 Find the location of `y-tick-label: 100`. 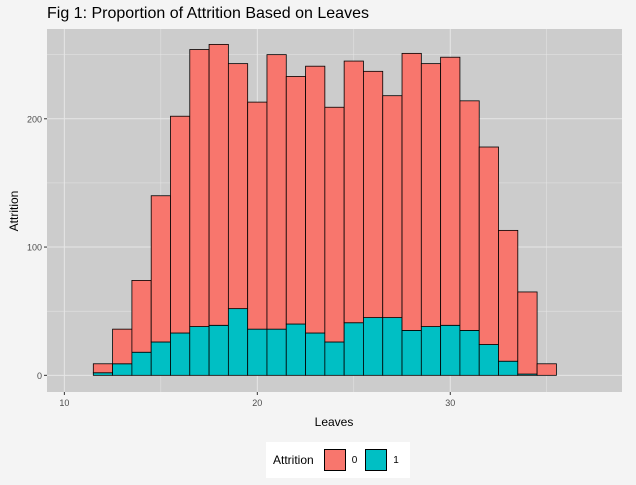

y-tick-label: 100 is located at coordinates (34, 248).